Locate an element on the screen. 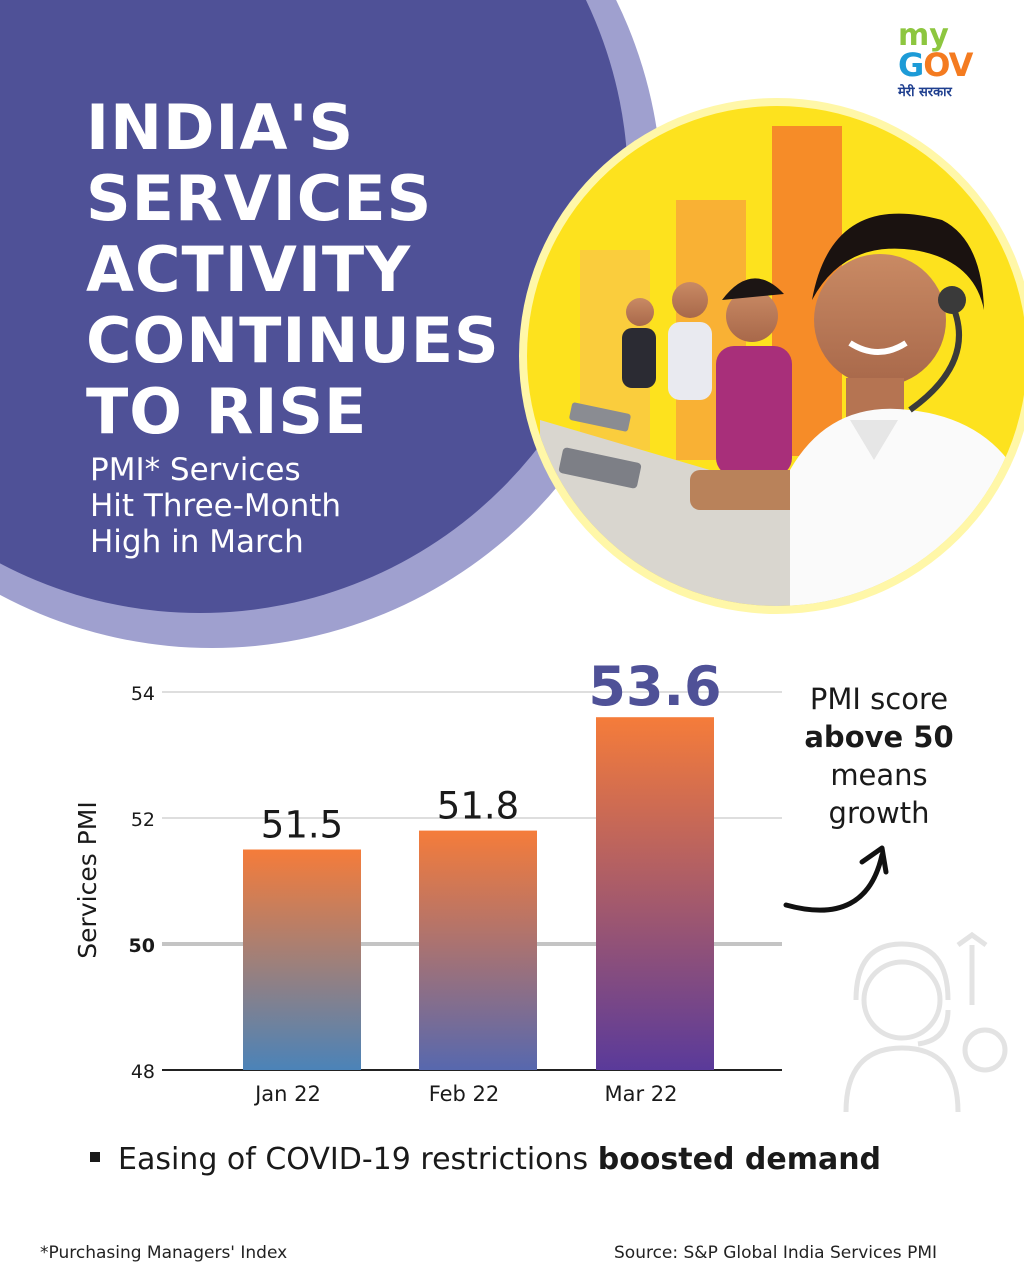  logo-my: my is located at coordinates (923, 35).